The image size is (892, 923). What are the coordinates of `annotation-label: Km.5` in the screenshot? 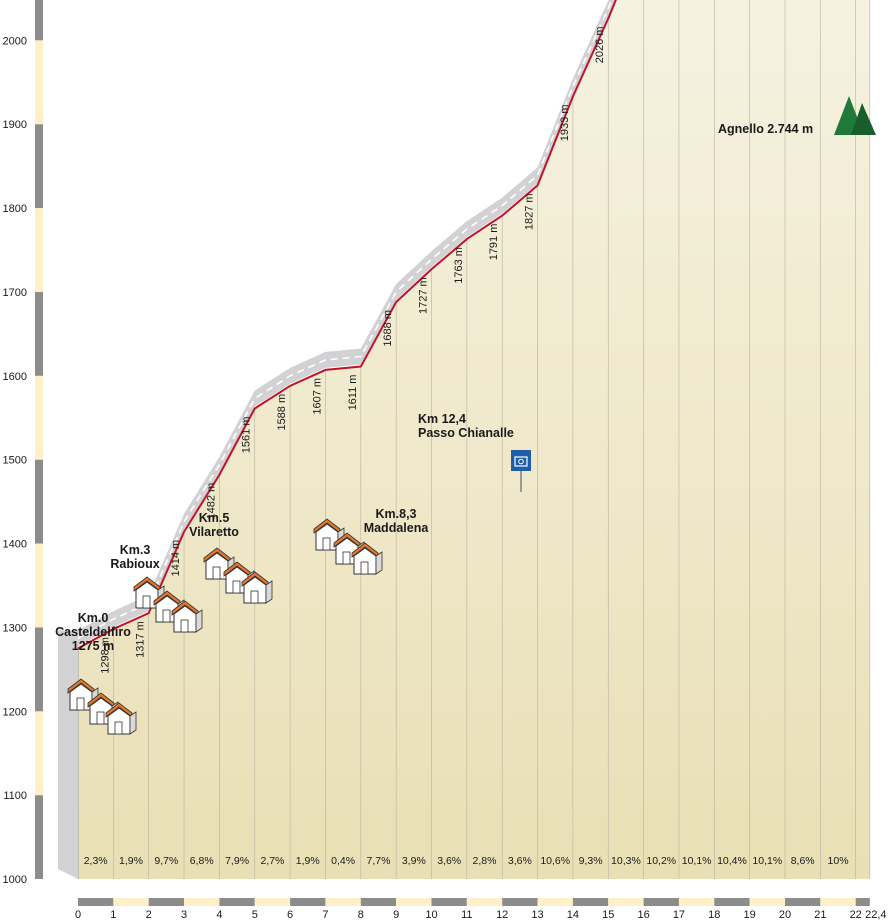 It's located at (214, 518).